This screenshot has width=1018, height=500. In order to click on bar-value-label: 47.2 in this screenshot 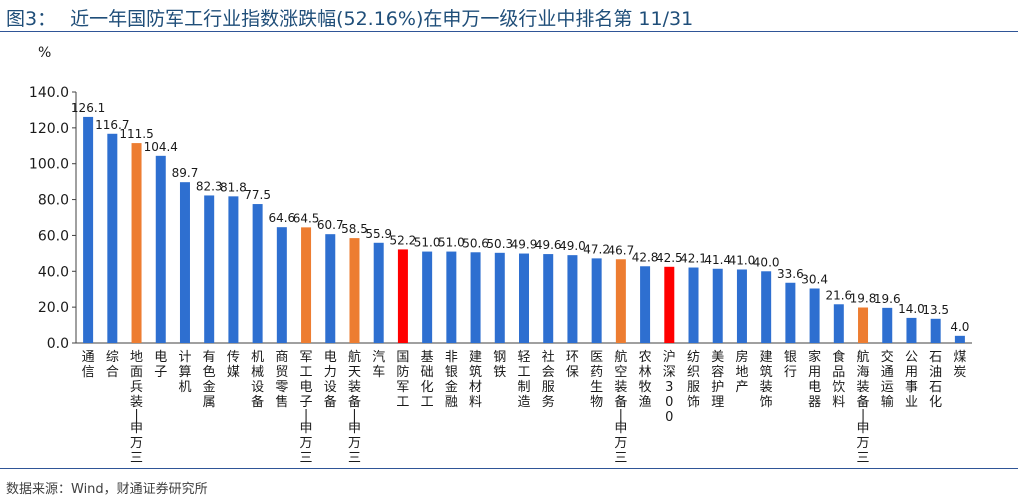, I will do `click(596, 249)`.